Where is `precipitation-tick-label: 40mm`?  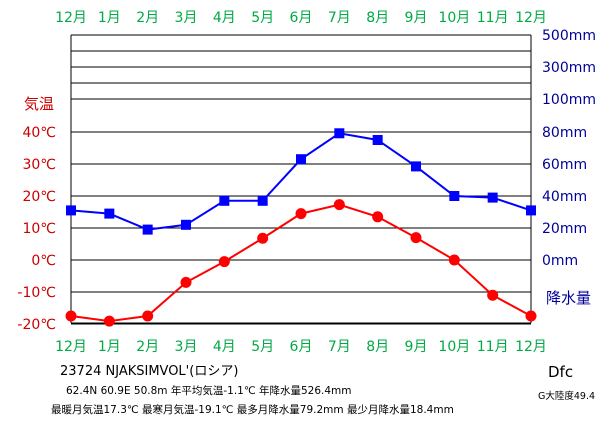
precipitation-tick-label: 40mm is located at coordinates (564, 197).